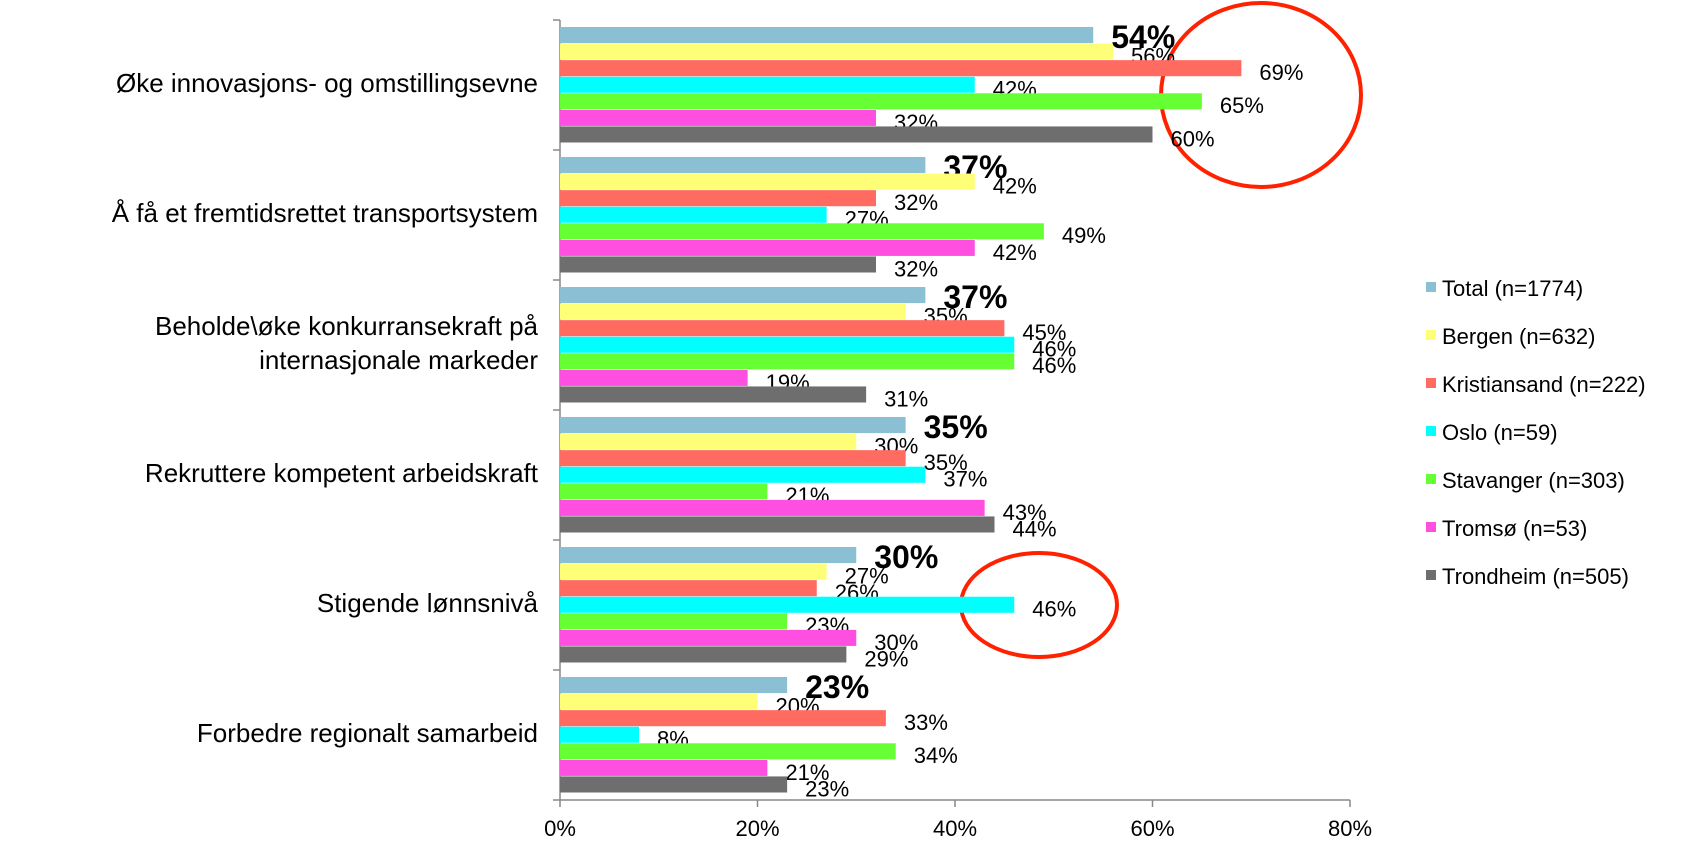 The height and width of the screenshot is (846, 1700). What do you see at coordinates (1025, 512) in the screenshot?
I see `value-label: 43%` at bounding box center [1025, 512].